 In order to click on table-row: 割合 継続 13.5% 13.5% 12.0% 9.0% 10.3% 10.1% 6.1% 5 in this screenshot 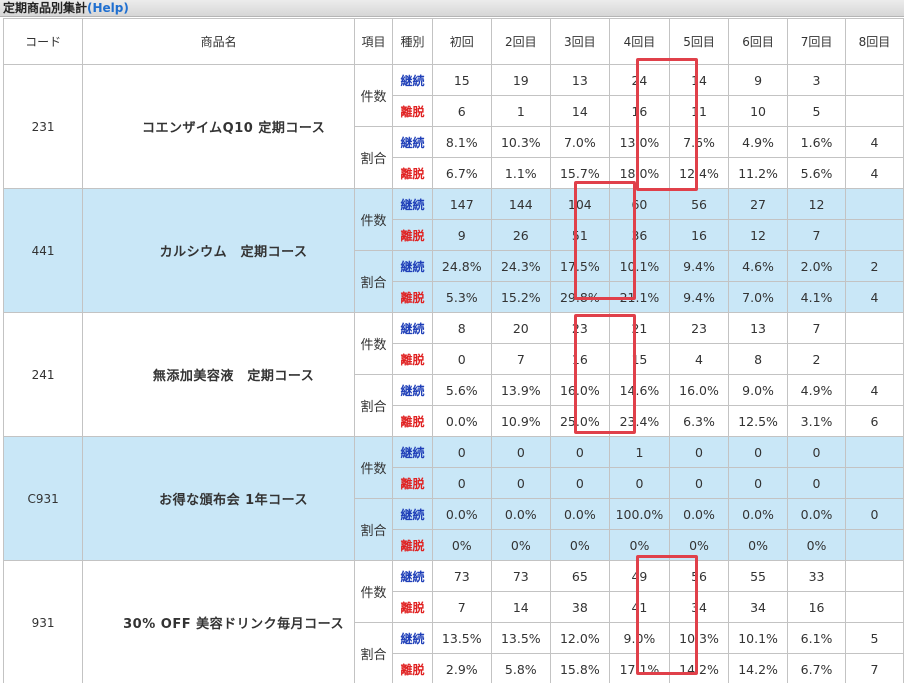, I will do `click(454, 652)`.